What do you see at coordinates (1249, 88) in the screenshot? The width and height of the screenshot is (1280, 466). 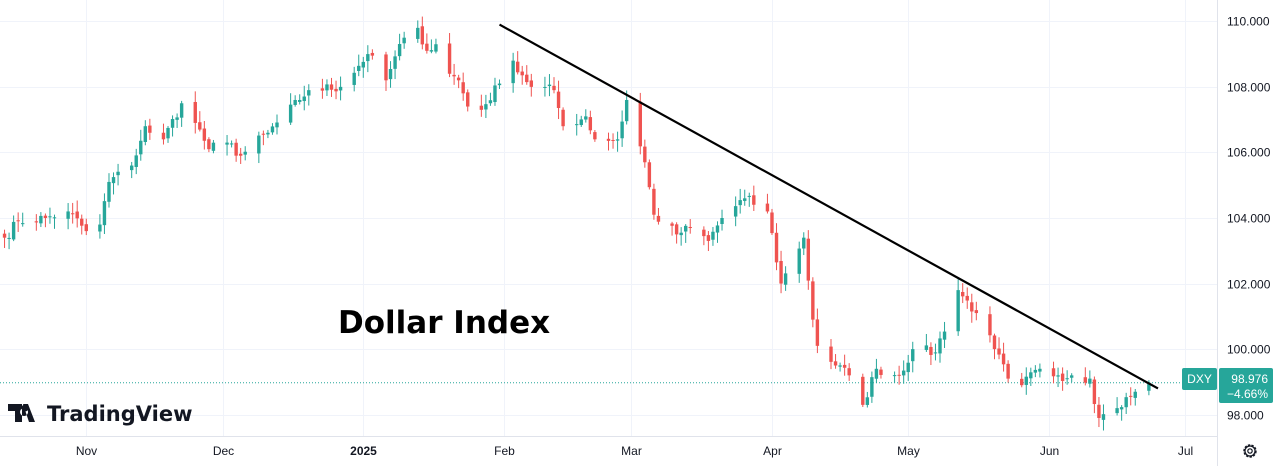 I see `price-tick-label: 108.000` at bounding box center [1249, 88].